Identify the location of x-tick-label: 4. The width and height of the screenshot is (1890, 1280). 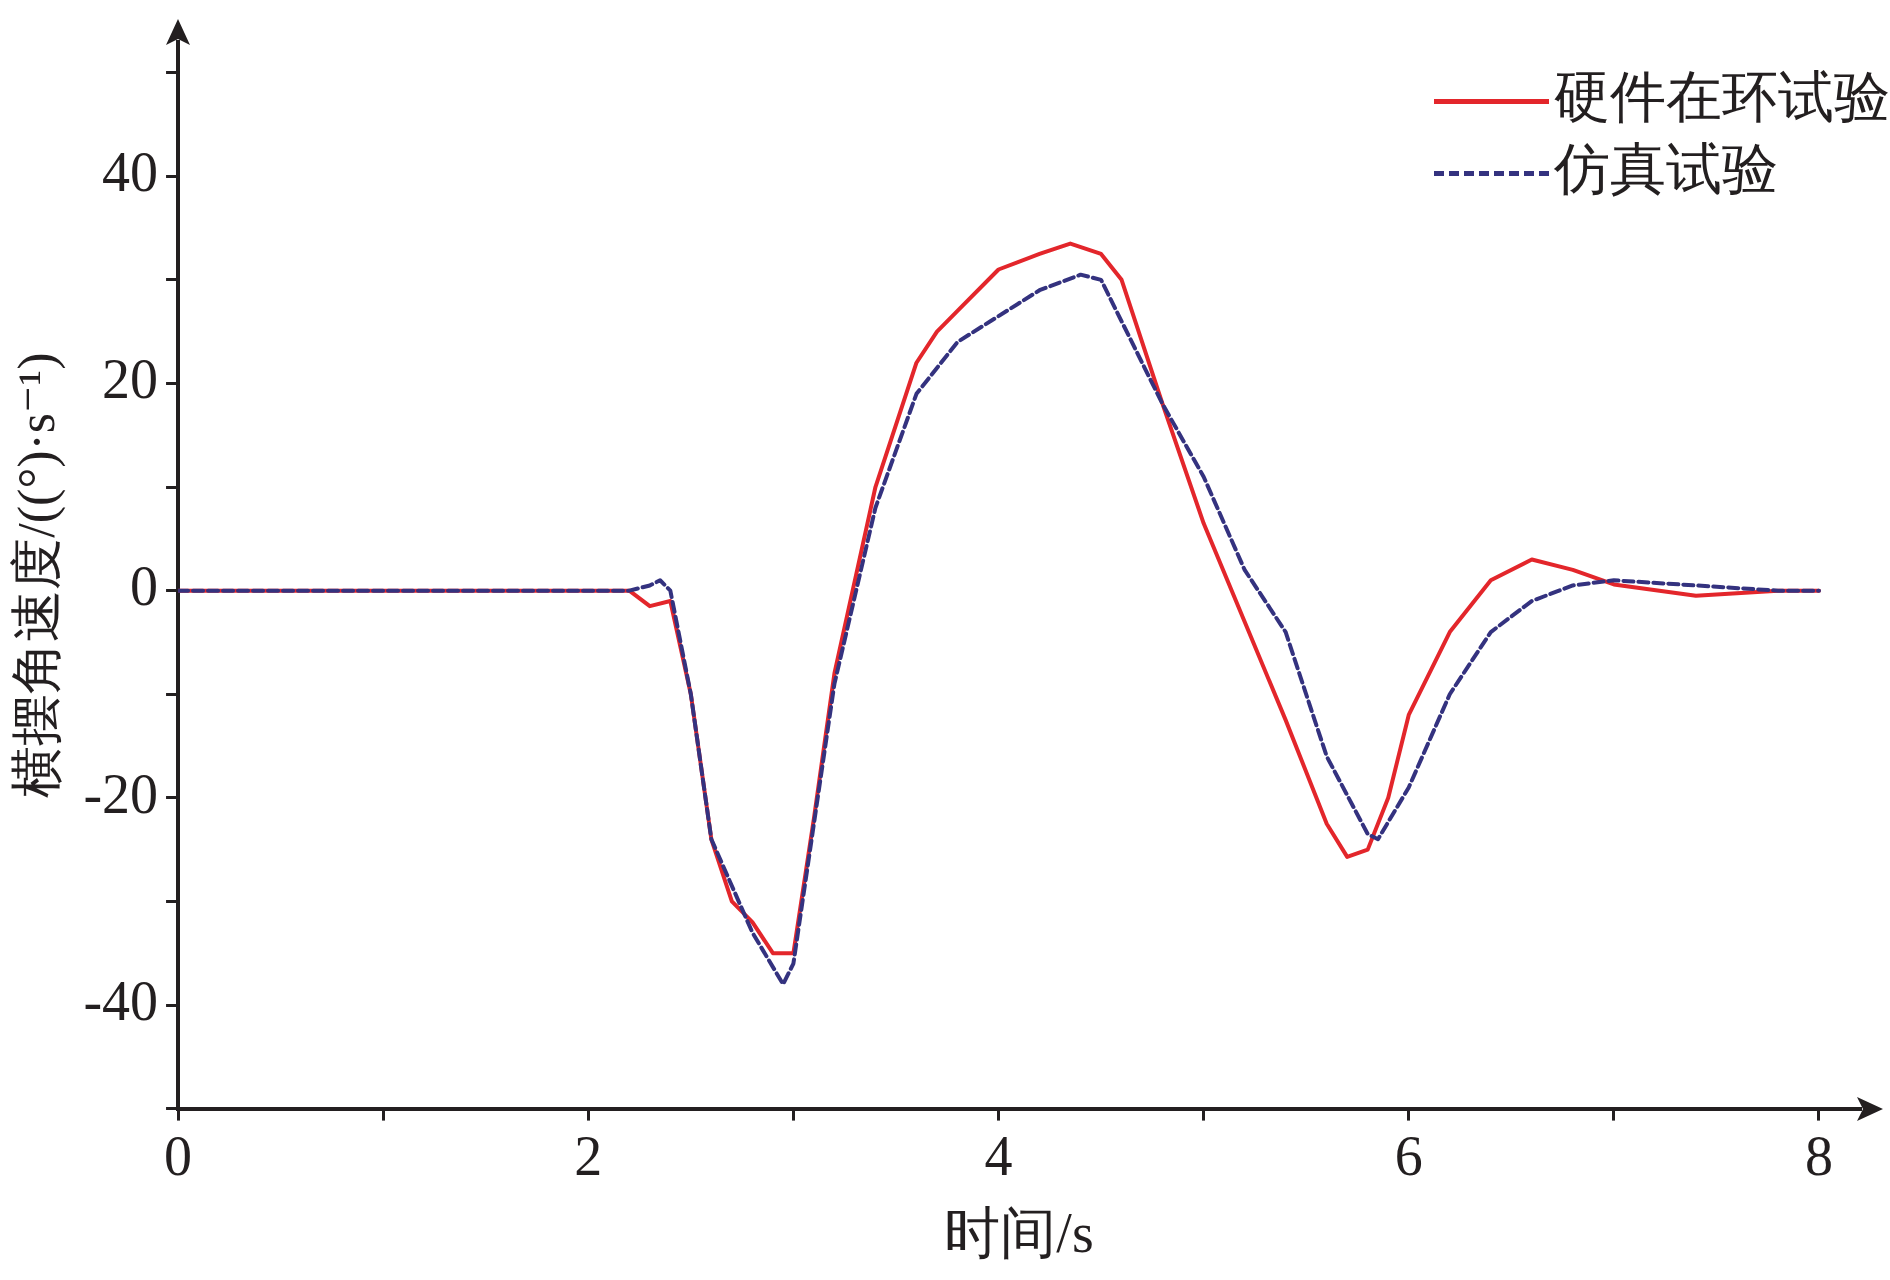
(998, 1155).